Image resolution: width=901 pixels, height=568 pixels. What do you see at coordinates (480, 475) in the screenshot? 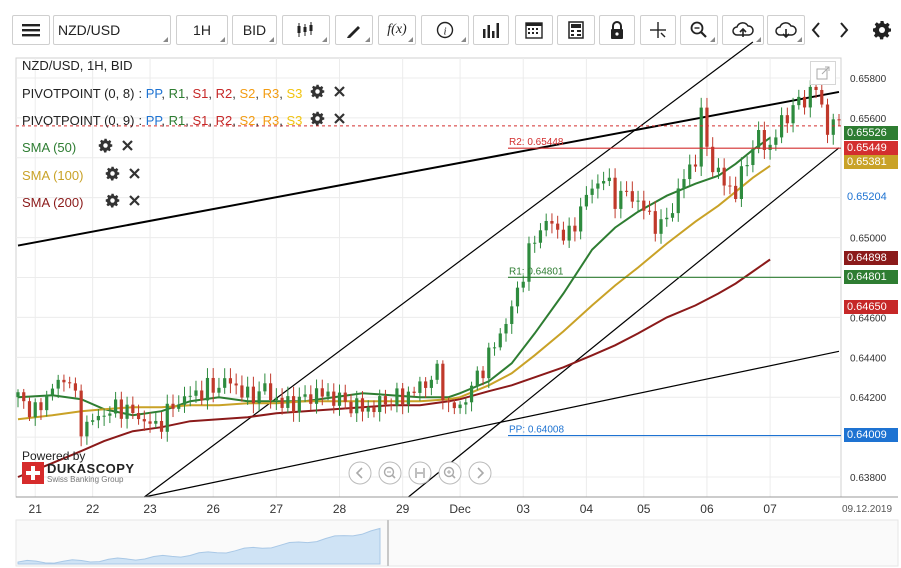
I see `next-button` at bounding box center [480, 475].